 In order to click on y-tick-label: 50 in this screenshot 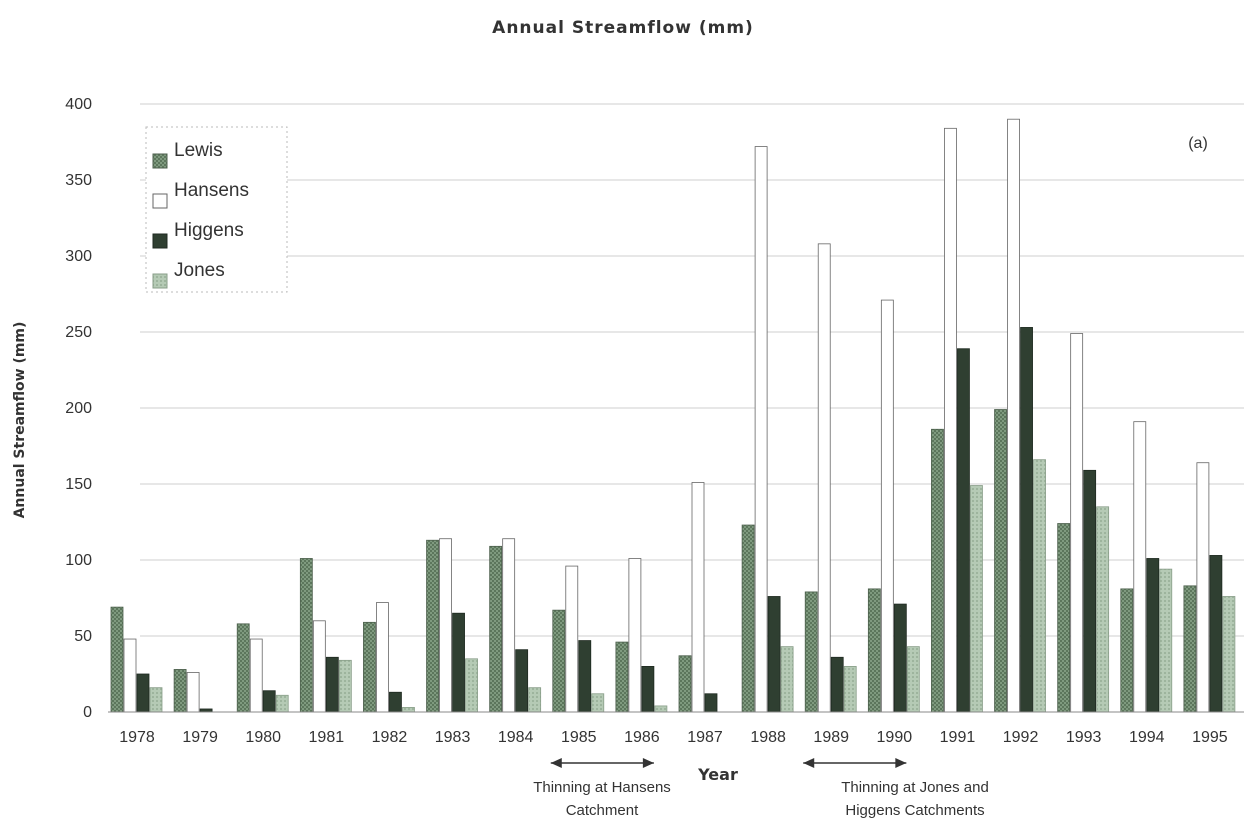, I will do `click(83, 636)`.